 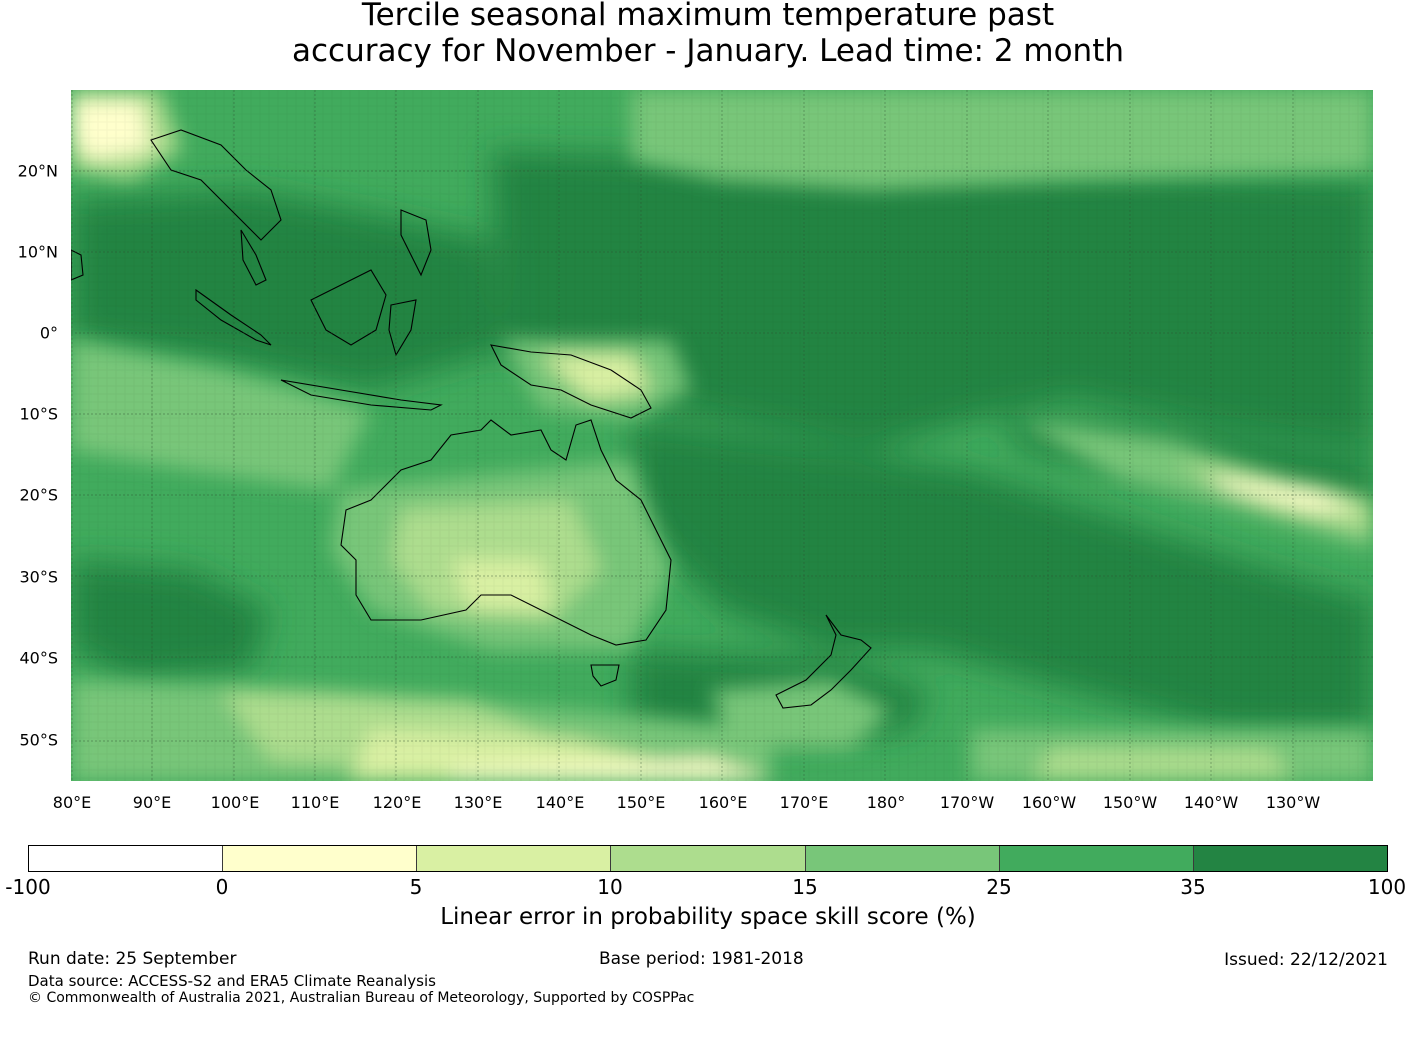 What do you see at coordinates (315, 802) in the screenshot?
I see `lon-tick-110e: 110°E` at bounding box center [315, 802].